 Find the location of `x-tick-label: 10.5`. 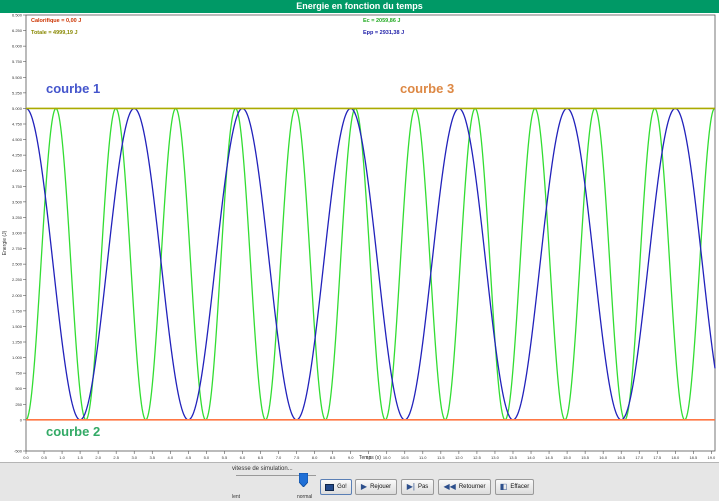

x-tick-label: 10.5 is located at coordinates (405, 457).